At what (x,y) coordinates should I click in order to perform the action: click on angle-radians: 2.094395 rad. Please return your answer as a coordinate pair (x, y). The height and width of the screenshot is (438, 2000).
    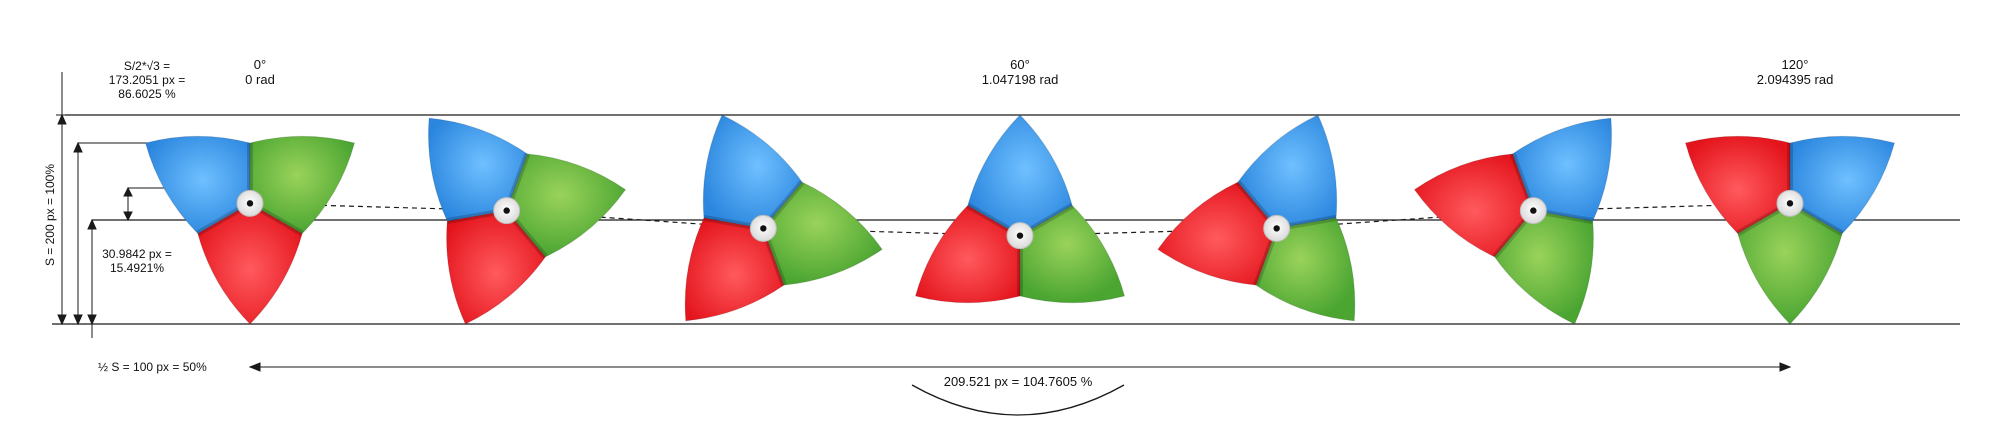
    Looking at the image, I should click on (1795, 79).